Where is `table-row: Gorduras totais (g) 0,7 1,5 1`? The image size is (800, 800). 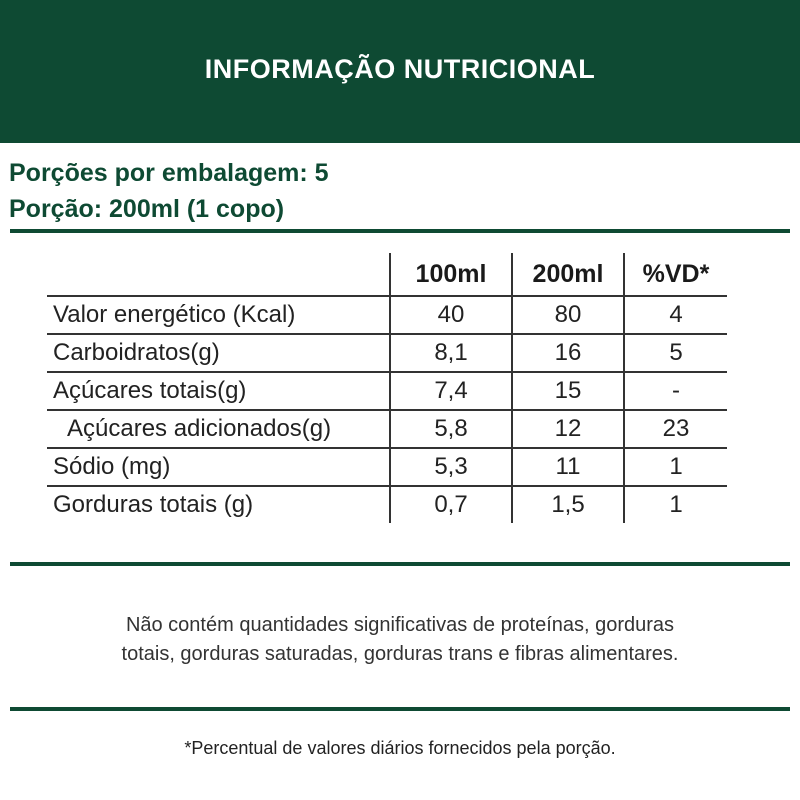 table-row: Gorduras totais (g) 0,7 1,5 1 is located at coordinates (387, 504).